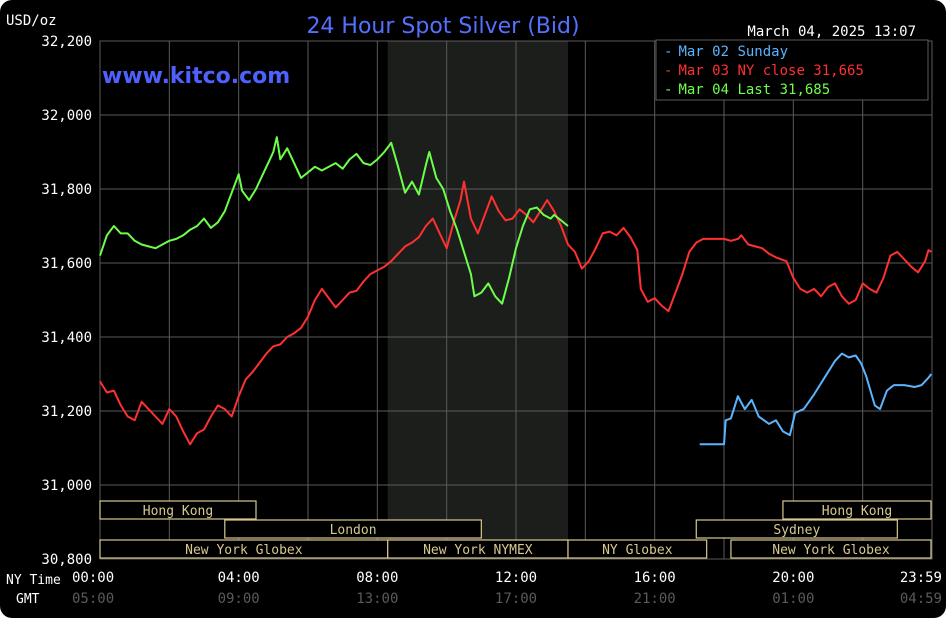  I want to click on market-session-label: New York NYMEX, so click(478, 550).